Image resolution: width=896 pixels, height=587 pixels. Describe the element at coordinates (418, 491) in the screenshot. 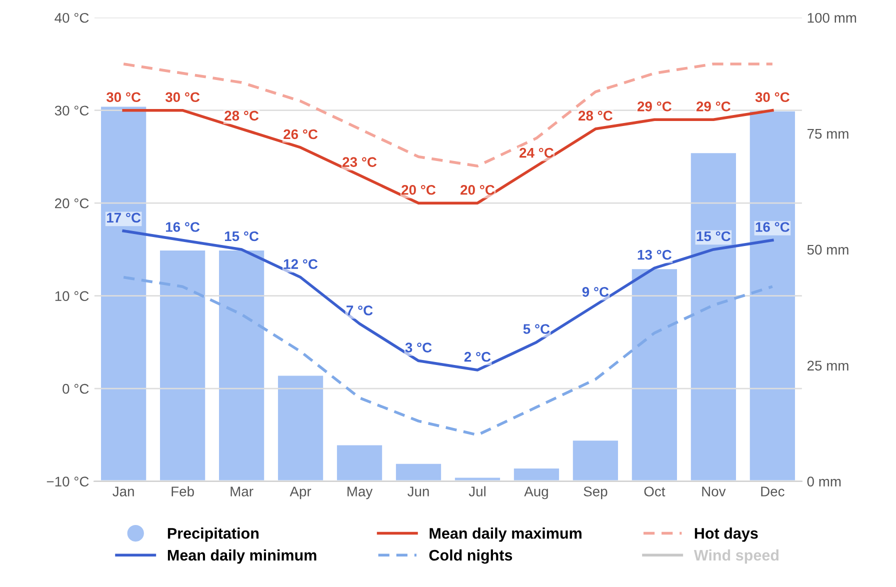

I see `x-tick-label: Jun` at that location.